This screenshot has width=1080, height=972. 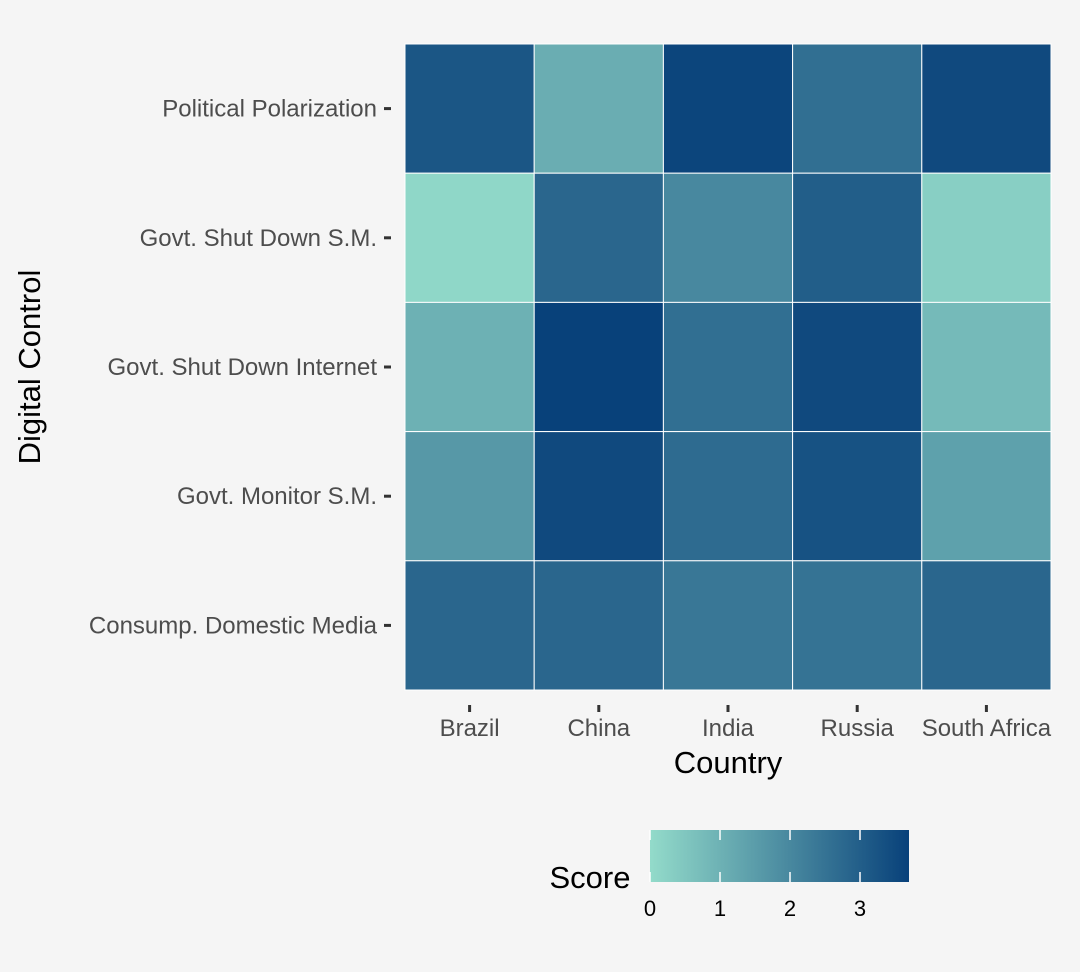 I want to click on legend-tick-label: 1, so click(x=720, y=908).